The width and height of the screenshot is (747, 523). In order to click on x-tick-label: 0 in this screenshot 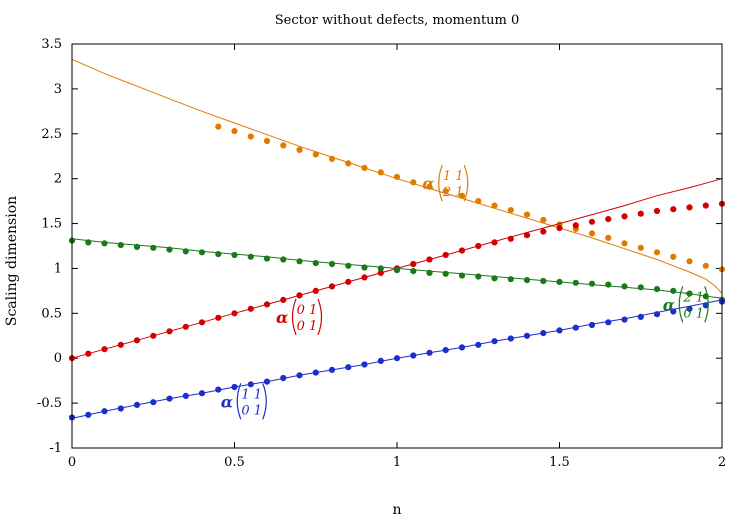, I will do `click(72, 462)`.